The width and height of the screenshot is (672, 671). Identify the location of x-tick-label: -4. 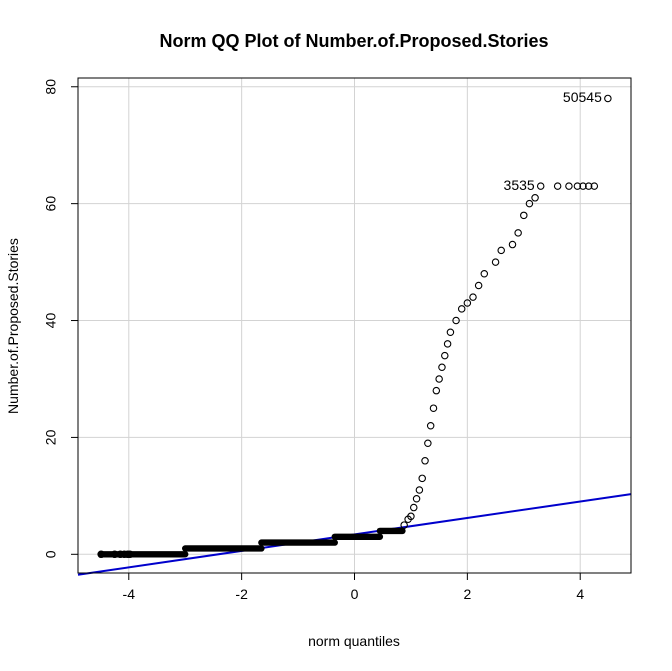
(129, 594).